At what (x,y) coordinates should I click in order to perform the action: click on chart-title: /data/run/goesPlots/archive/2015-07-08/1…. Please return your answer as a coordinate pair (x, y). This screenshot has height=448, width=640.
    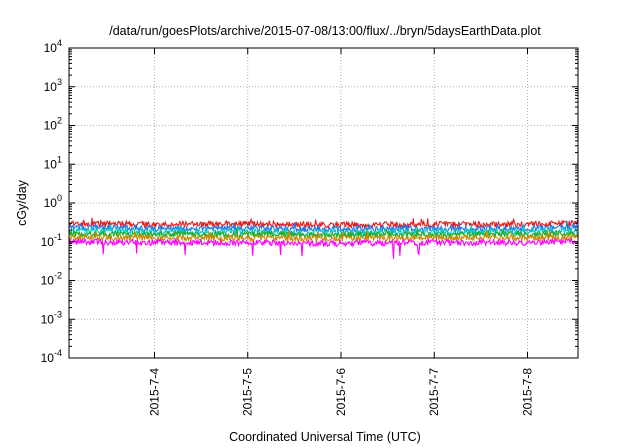
    Looking at the image, I should click on (325, 31).